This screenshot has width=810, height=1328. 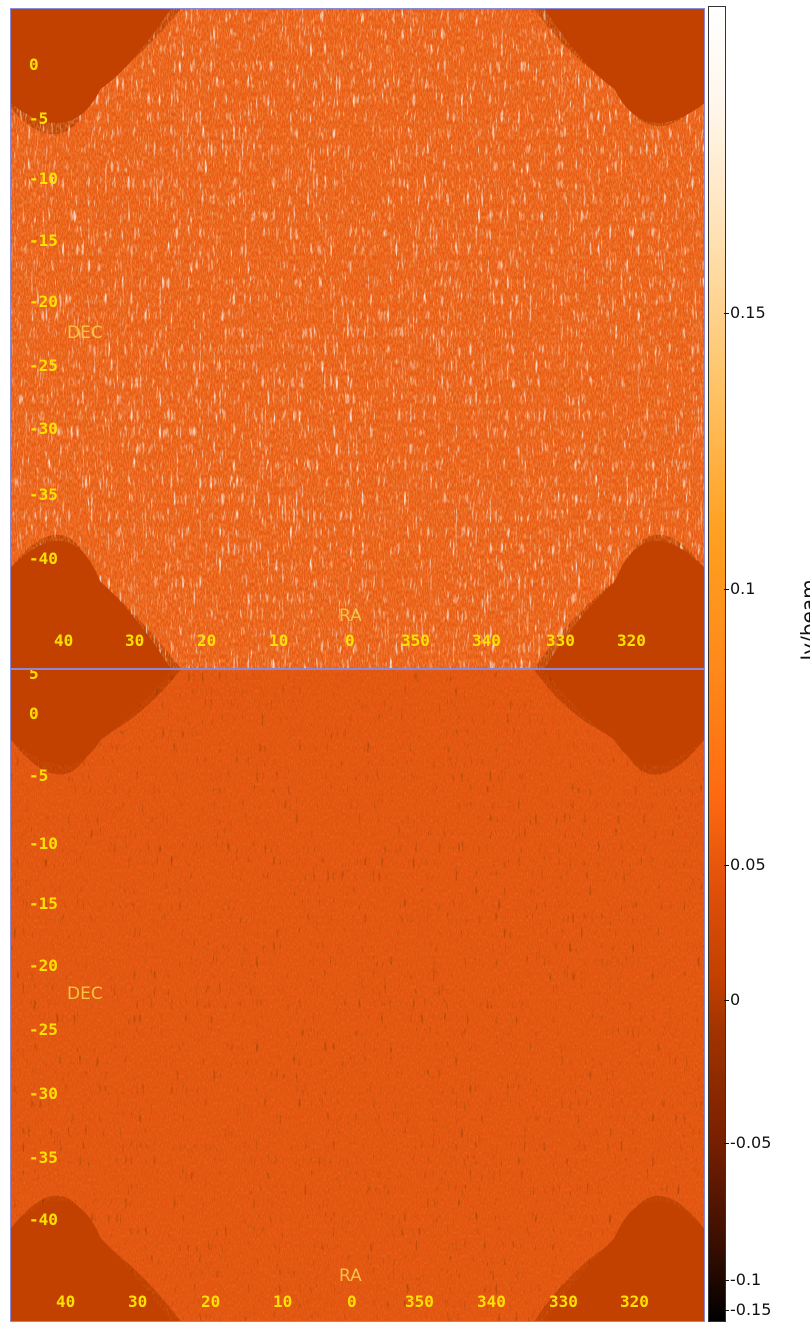 What do you see at coordinates (745, 312) in the screenshot?
I see `colorbar-tick-label: 0.15` at bounding box center [745, 312].